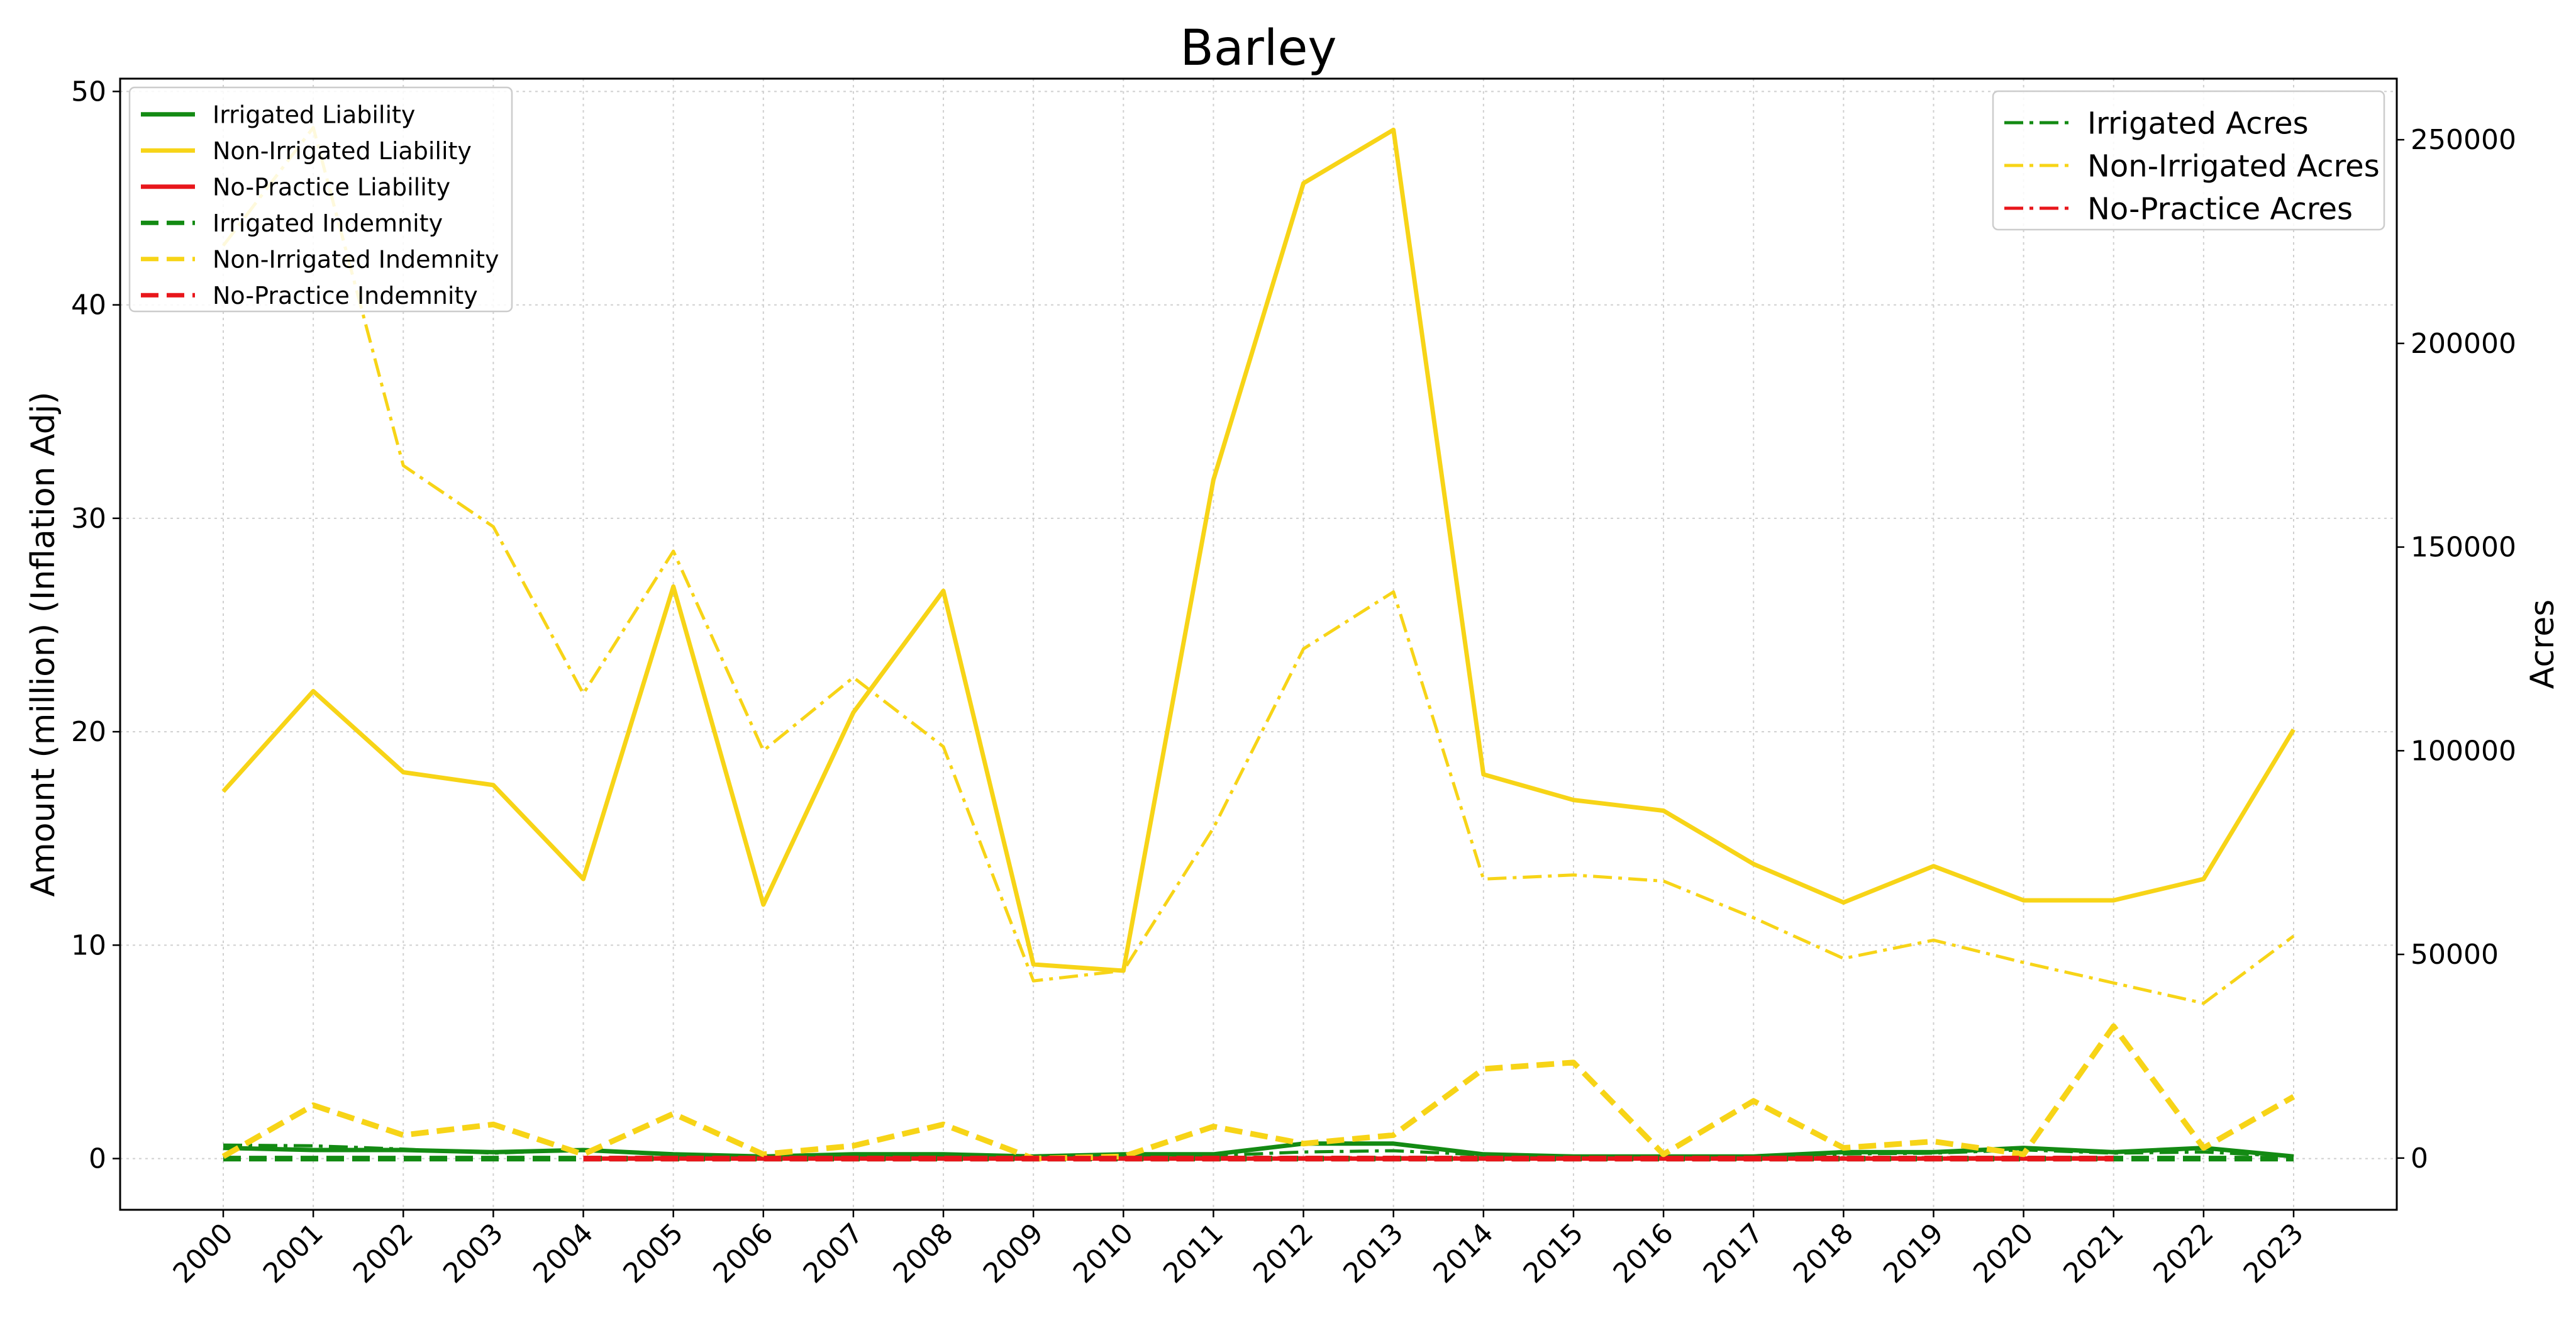 The height and width of the screenshot is (1318, 2576). I want to click on chart-title: Barley, so click(1258, 48).